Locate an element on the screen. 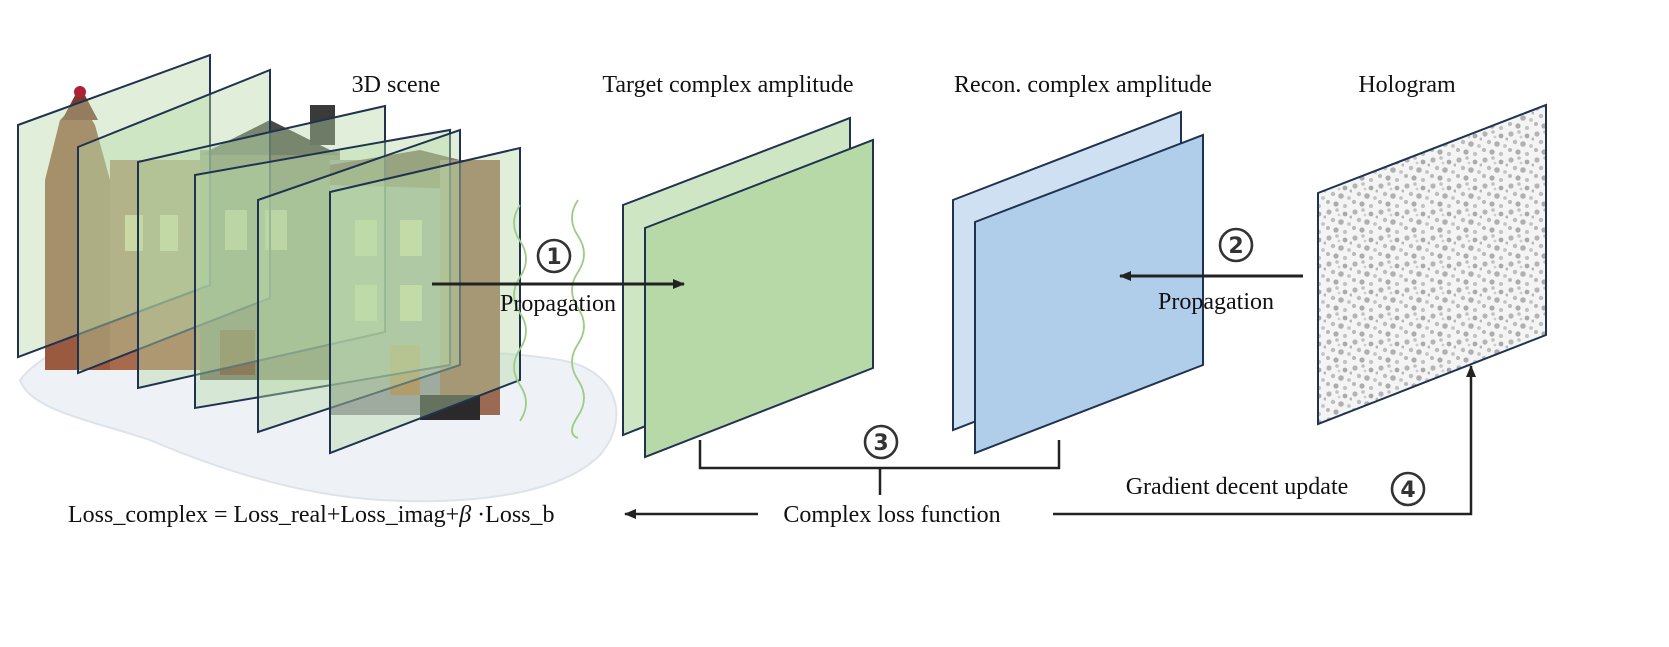 This screenshot has height=647, width=1669. step-number-3: 3 is located at coordinates (880, 443).